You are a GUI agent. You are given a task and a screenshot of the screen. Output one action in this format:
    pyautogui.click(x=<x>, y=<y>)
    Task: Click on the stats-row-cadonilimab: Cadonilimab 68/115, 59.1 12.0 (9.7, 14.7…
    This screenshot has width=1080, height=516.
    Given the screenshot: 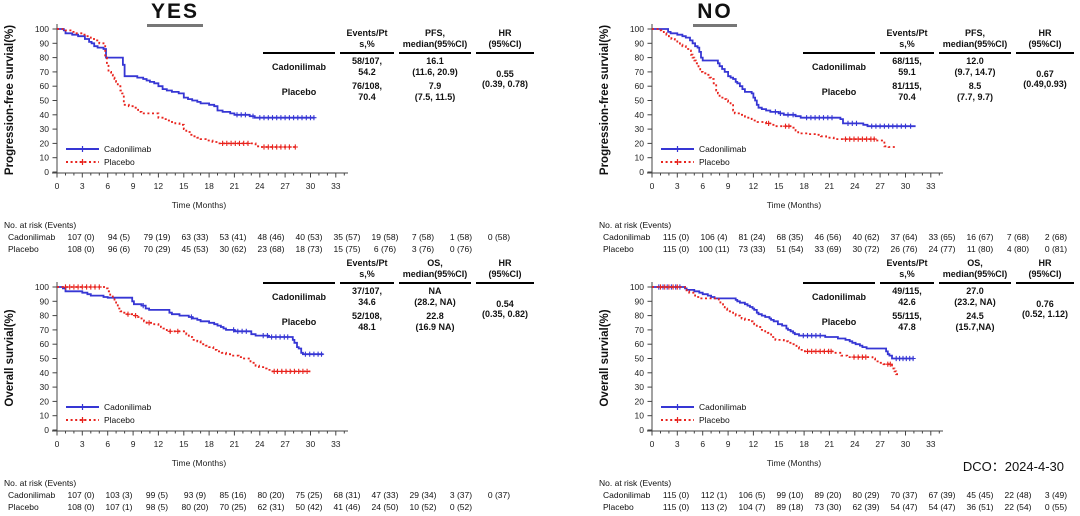 What is the action you would take?
    pyautogui.click(x=938, y=71)
    